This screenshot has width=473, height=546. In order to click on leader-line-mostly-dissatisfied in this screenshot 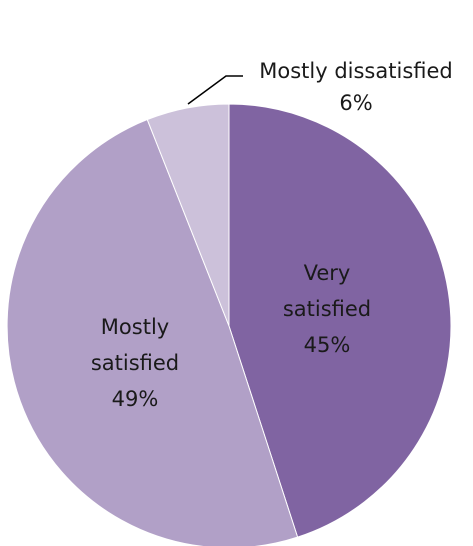, I will do `click(215, 90)`.